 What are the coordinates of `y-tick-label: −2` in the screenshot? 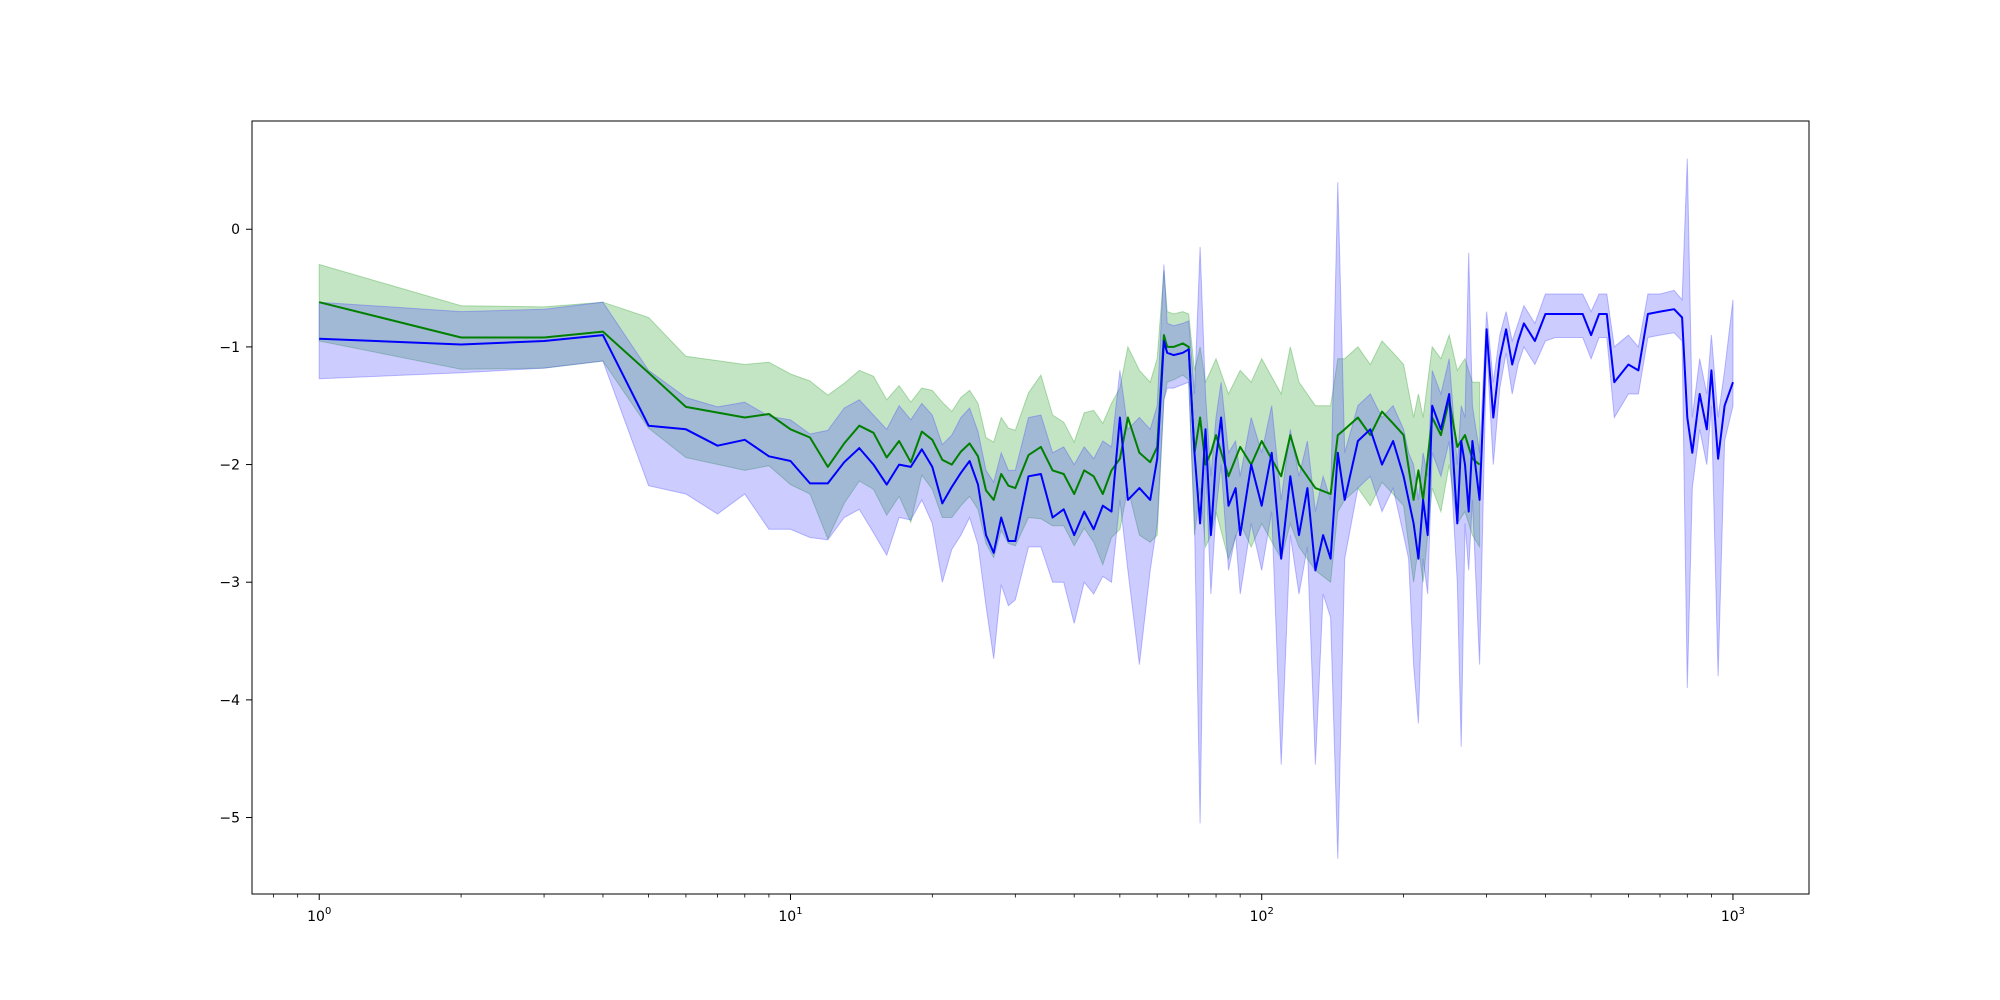 It's located at (229, 466).